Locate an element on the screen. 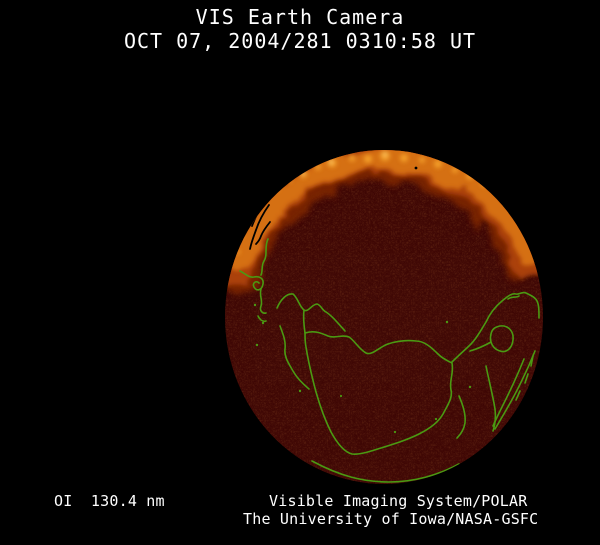 Image resolution: width=600 pixels, height=545 pixels. island-dots is located at coordinates (362, 368).